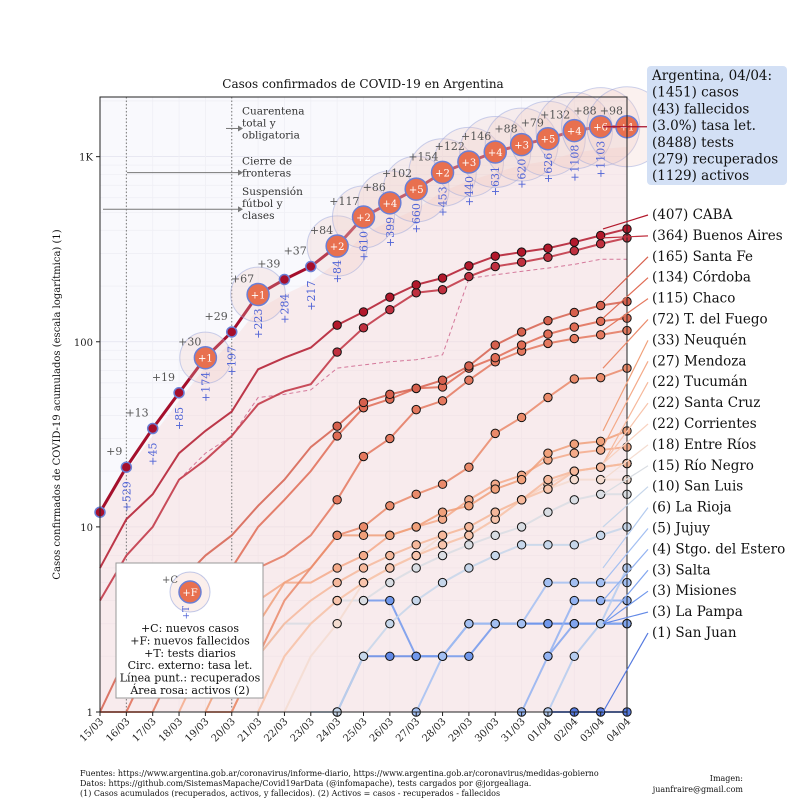 This screenshot has width=800, height=800. What do you see at coordinates (587, 639) in the screenshot?
I see `series-line` at bounding box center [587, 639].